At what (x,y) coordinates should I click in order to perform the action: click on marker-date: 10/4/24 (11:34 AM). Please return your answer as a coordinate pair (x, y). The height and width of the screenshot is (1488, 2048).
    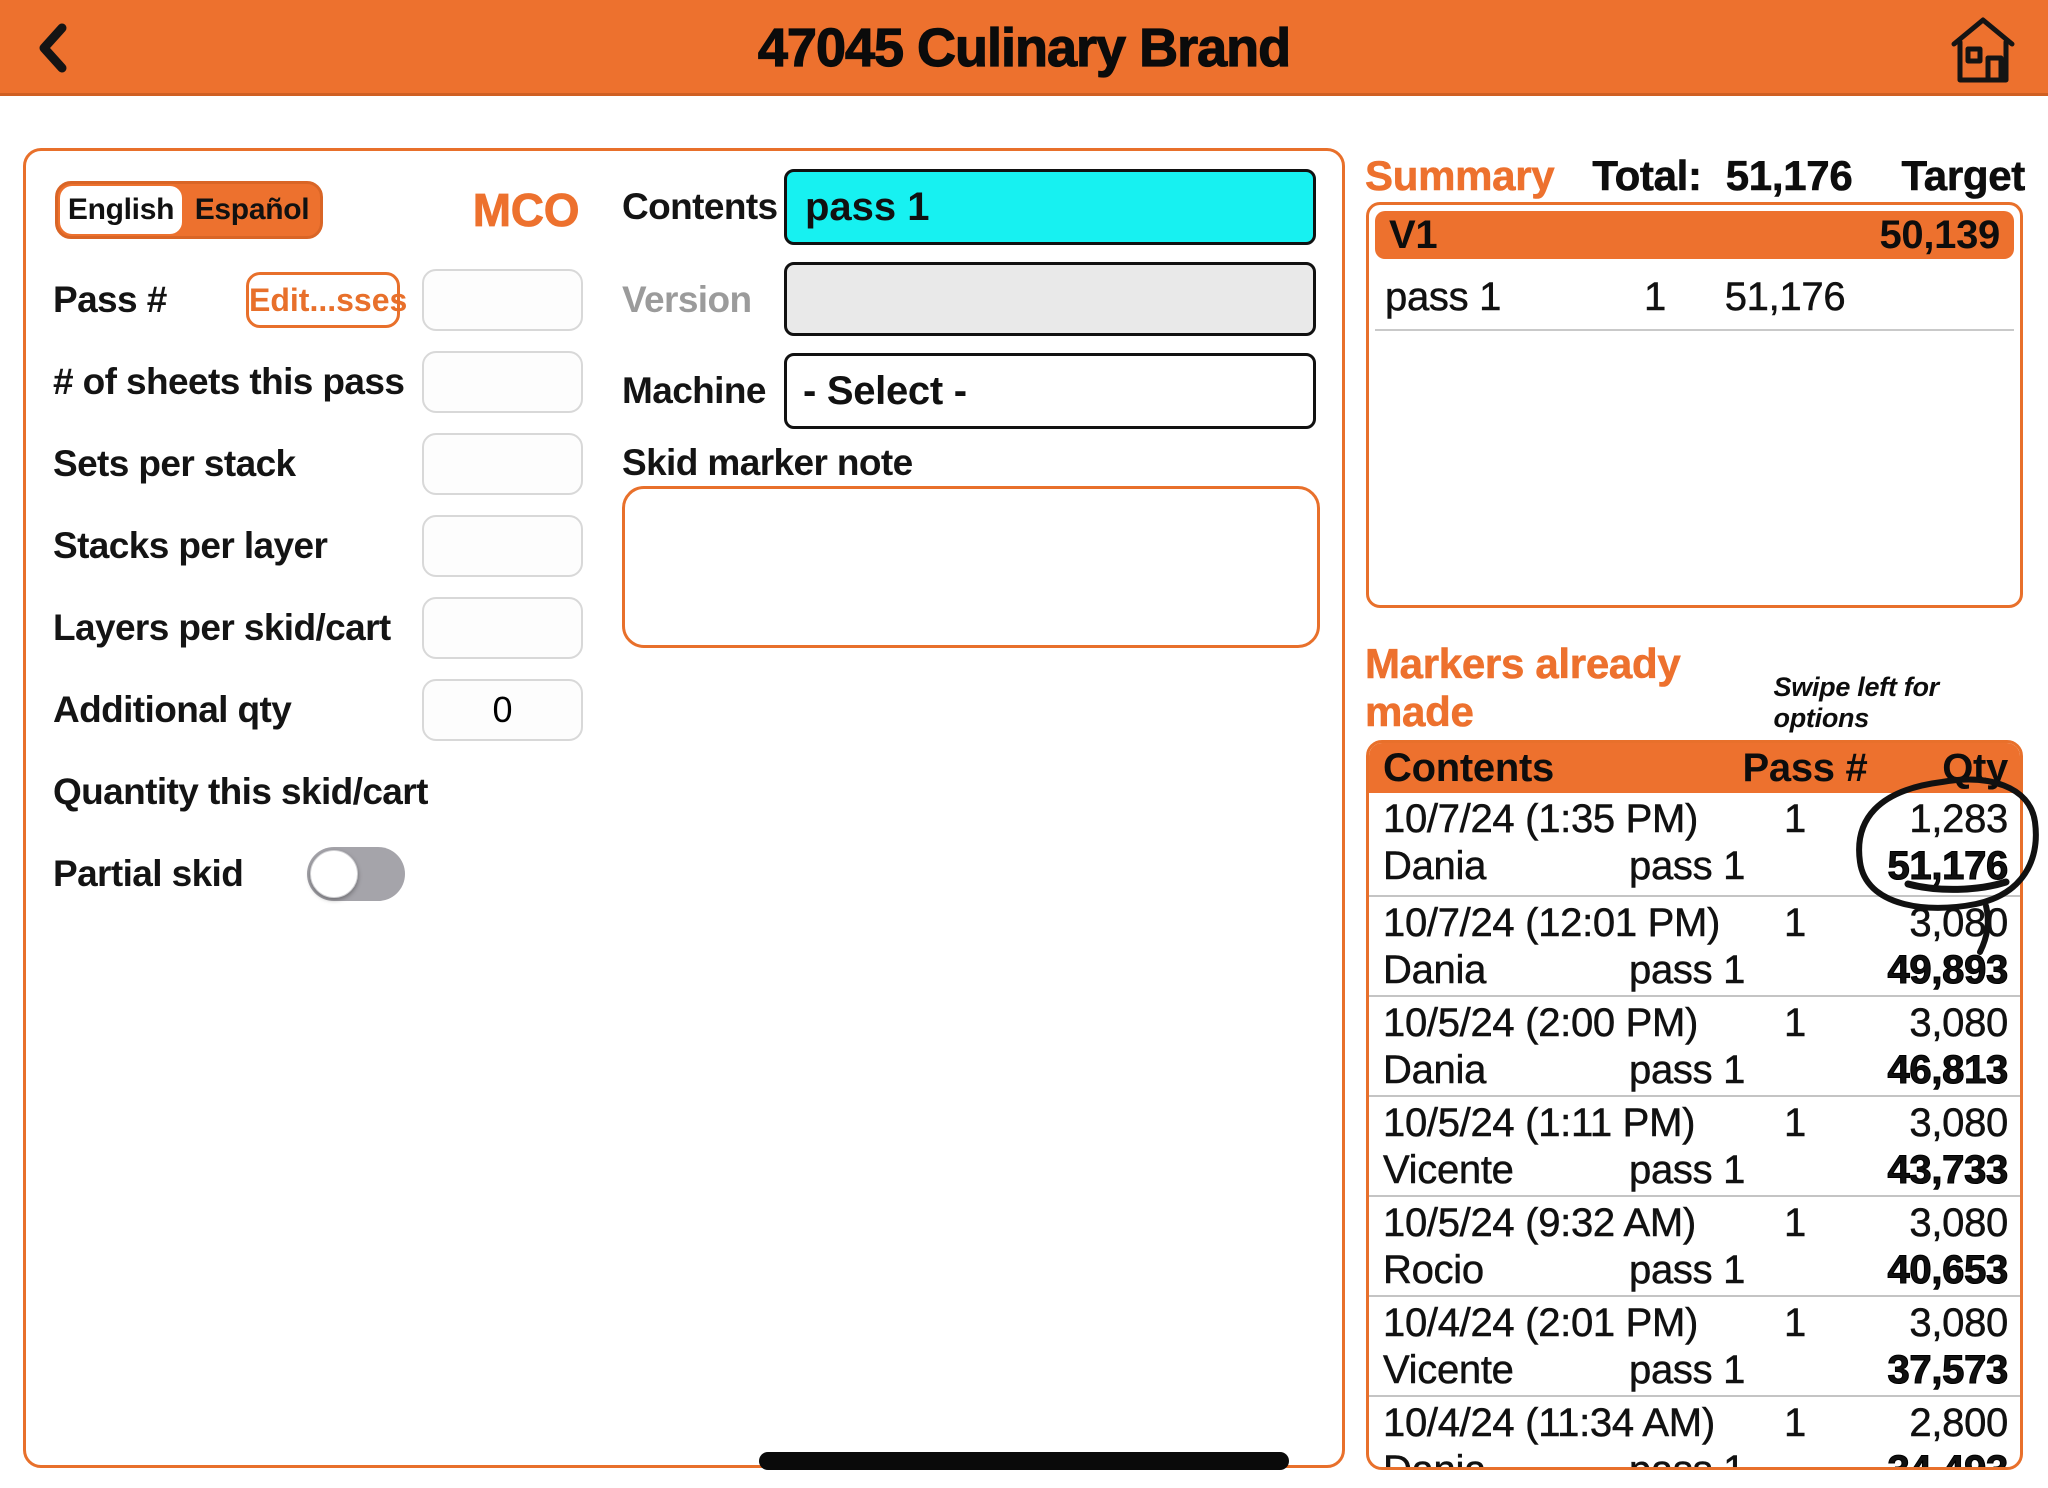
    Looking at the image, I should click on (1549, 1422).